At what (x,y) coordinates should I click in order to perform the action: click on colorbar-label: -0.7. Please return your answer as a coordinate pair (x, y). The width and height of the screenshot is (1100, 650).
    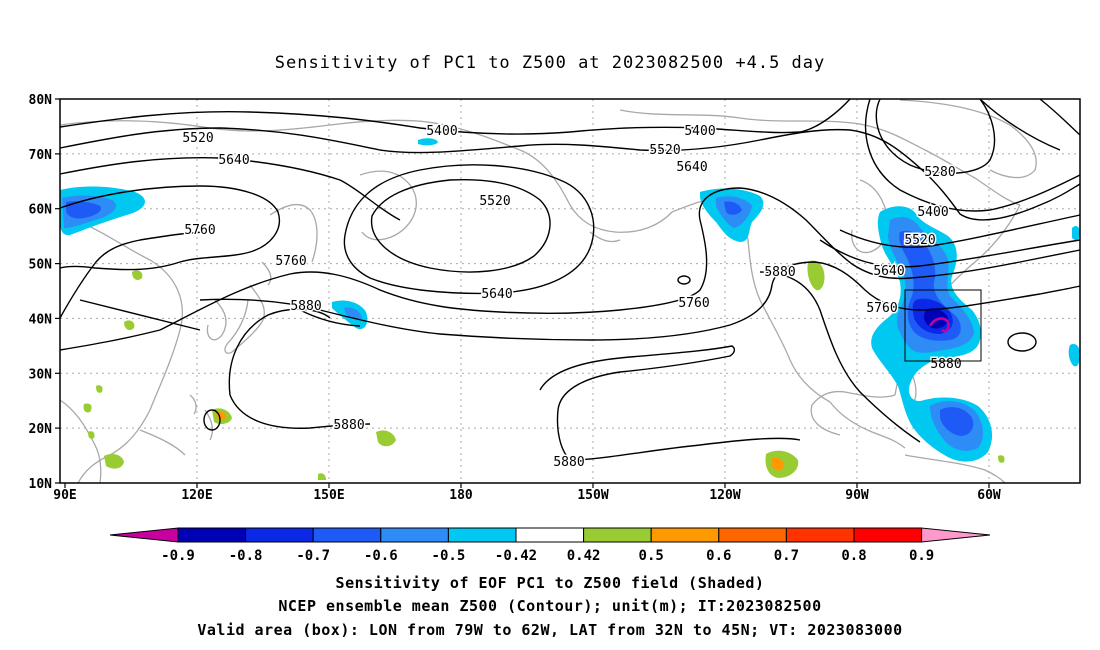
    Looking at the image, I should click on (313, 556).